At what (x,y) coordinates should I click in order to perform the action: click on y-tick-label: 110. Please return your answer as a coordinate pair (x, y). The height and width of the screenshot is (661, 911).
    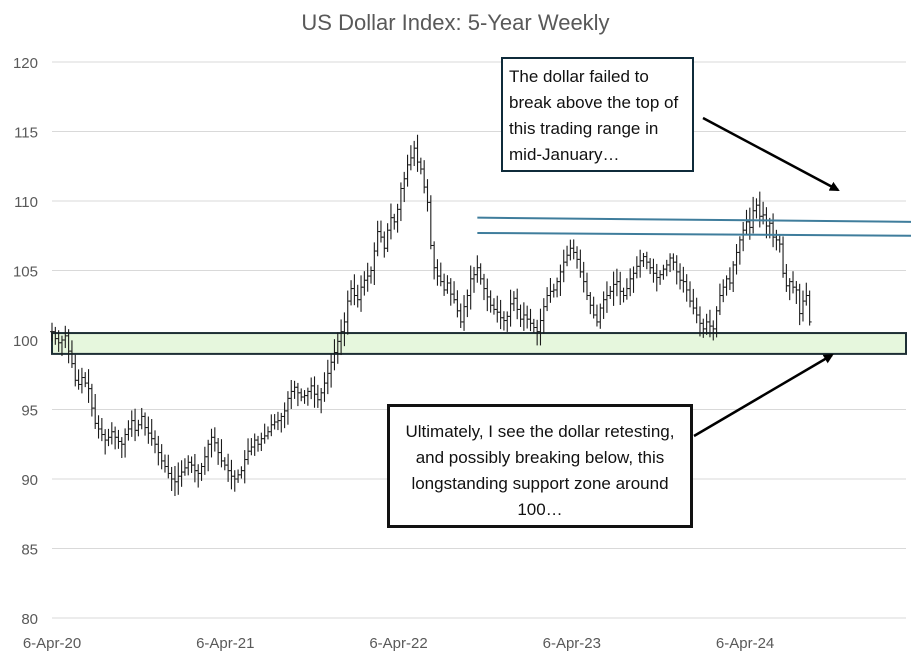
    Looking at the image, I should click on (26, 202).